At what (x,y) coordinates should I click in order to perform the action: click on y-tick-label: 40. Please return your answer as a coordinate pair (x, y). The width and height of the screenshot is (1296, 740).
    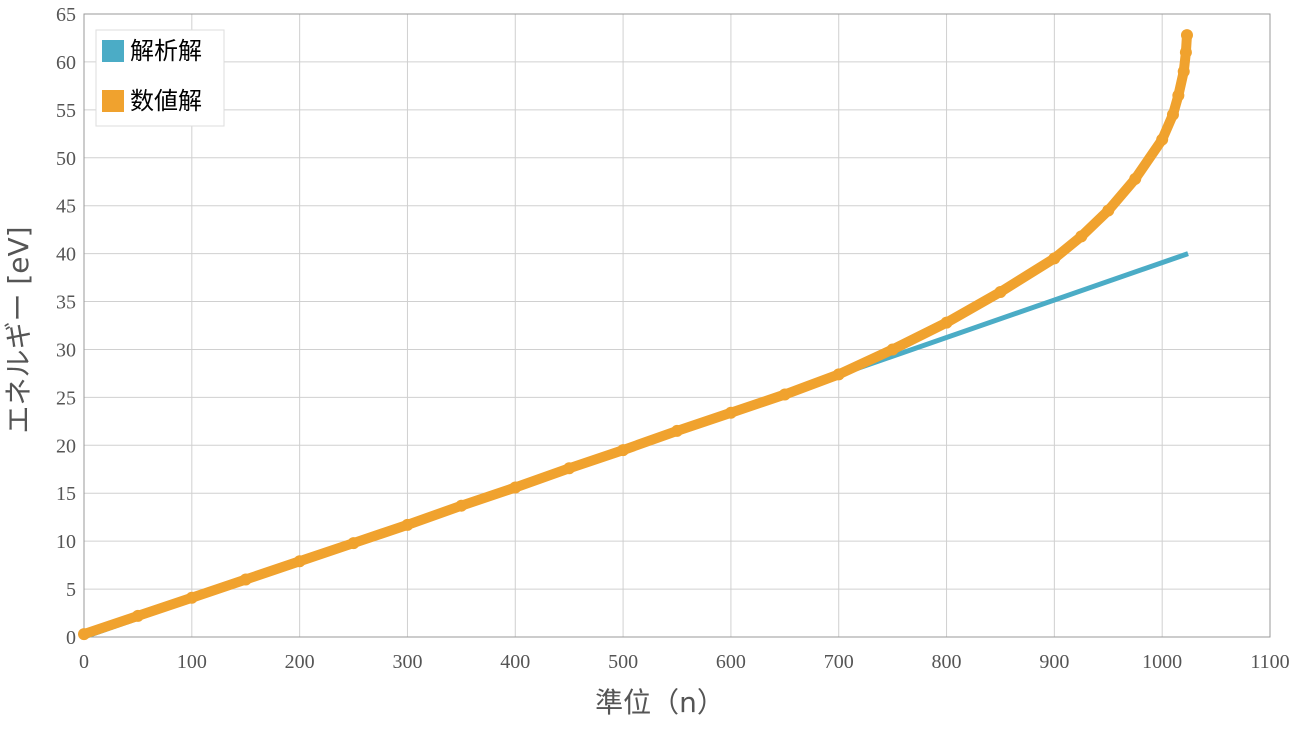
    Looking at the image, I should click on (66, 255).